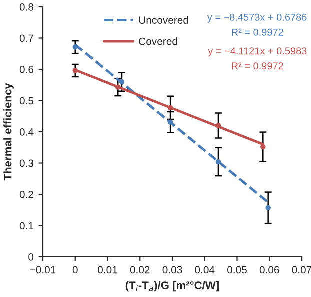  I want to click on y-axis-title: Thermal efficiency, so click(9, 132).